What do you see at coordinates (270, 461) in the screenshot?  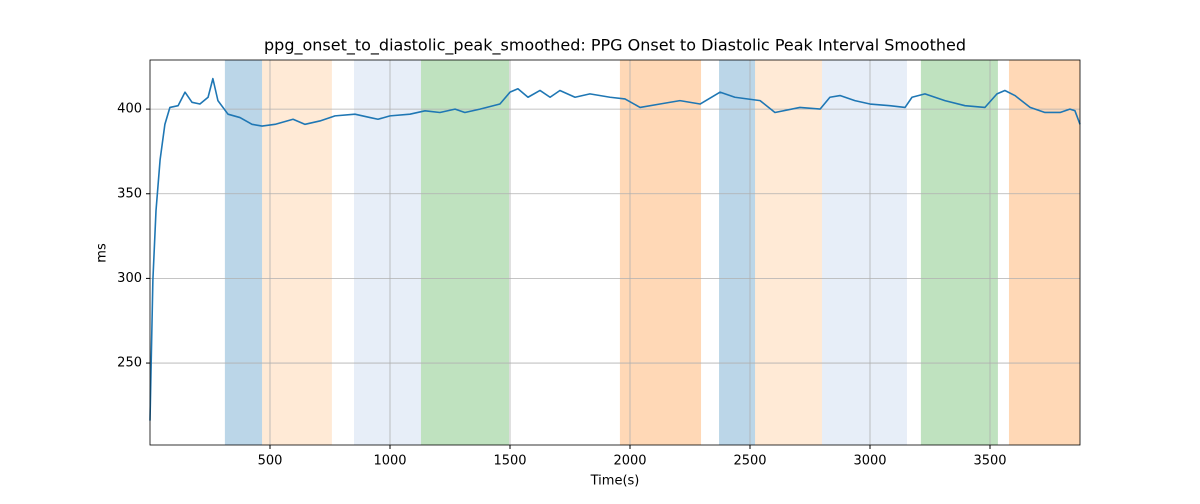 I see `x-tick-label: 500` at bounding box center [270, 461].